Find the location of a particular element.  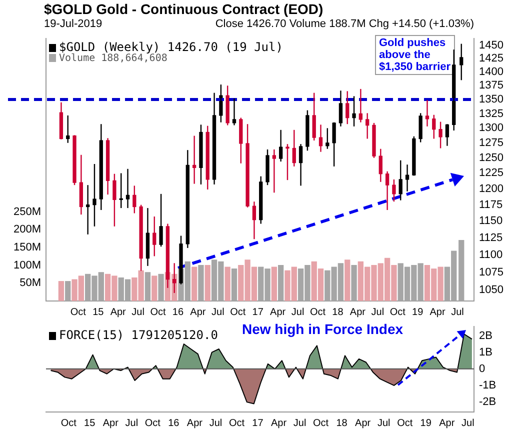

y-tick-label: 1400 is located at coordinates (491, 72).